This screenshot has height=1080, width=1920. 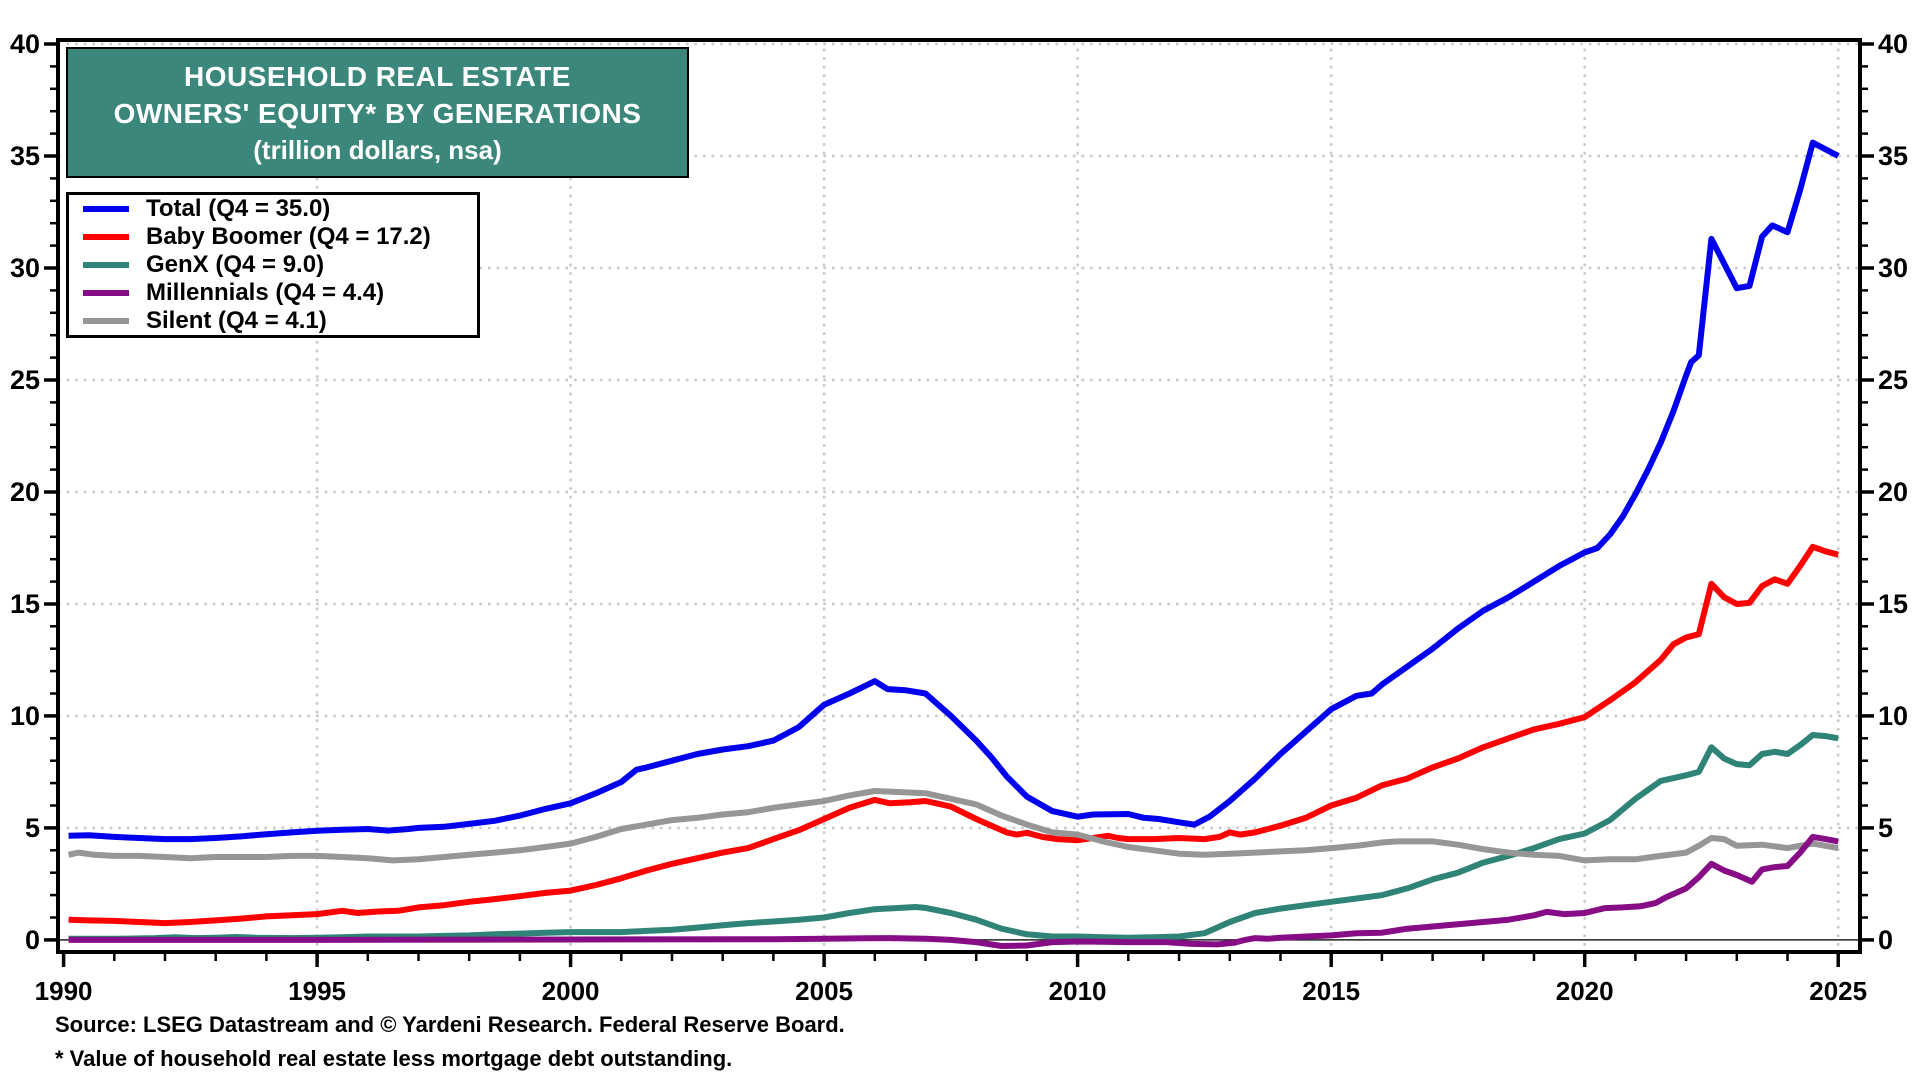 What do you see at coordinates (953, 826) in the screenshot?
I see `series-line-silent` at bounding box center [953, 826].